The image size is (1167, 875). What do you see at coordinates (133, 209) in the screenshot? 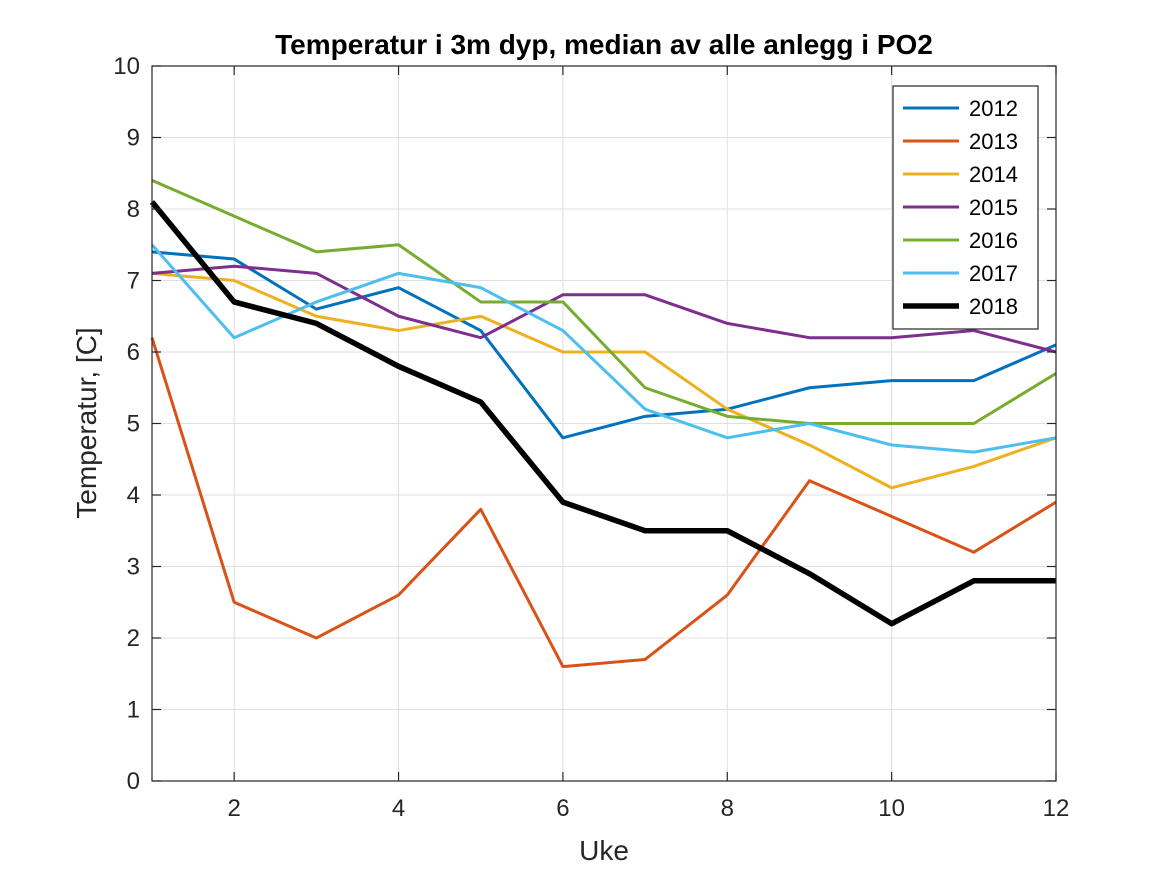
I see `y-tick-label: 8` at bounding box center [133, 209].